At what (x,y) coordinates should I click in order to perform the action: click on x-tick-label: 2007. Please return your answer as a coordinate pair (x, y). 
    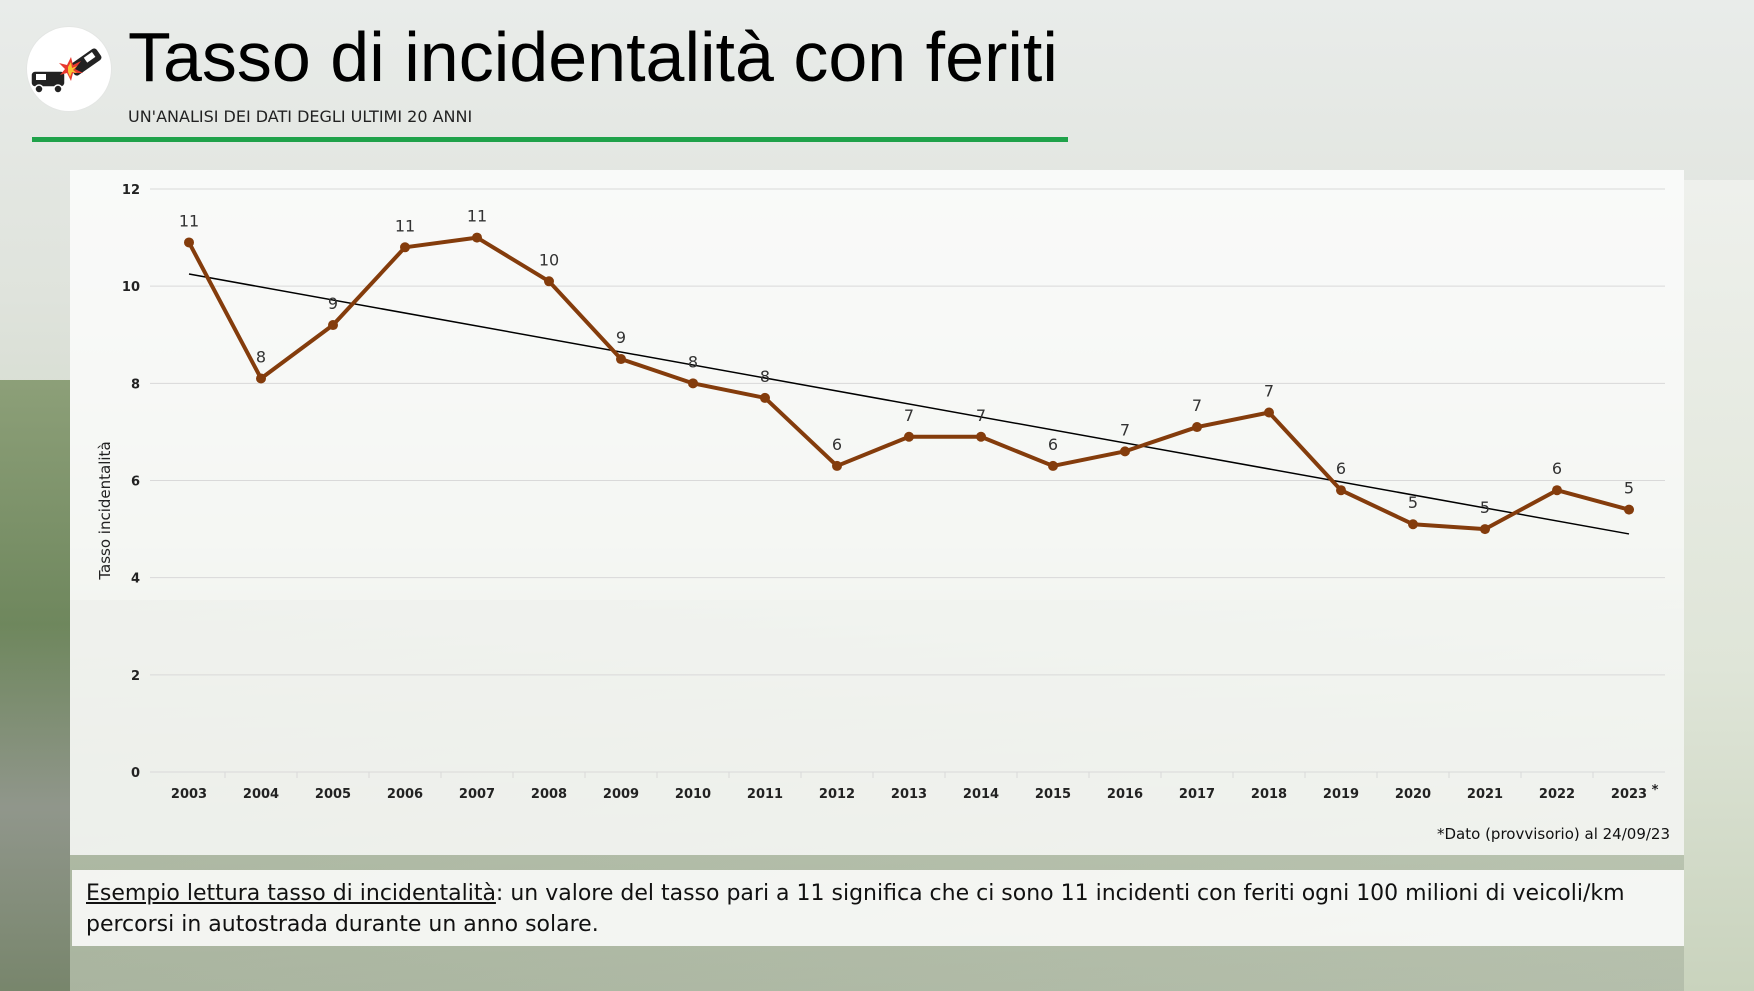
    Looking at the image, I should click on (477, 794).